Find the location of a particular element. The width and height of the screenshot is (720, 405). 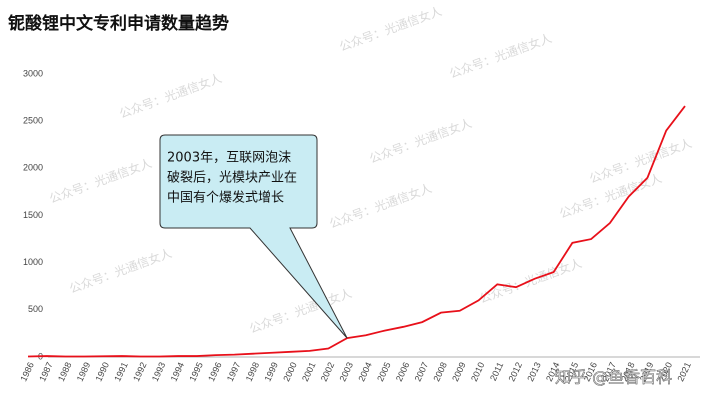

x-tick-label: 2006 is located at coordinates (403, 372).